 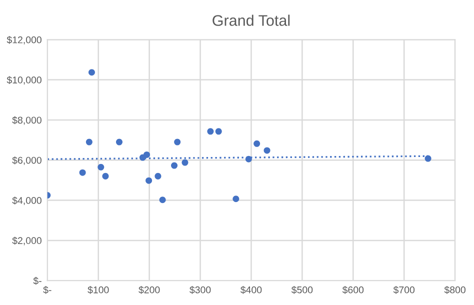 I want to click on y-tick-label: $6,000, so click(x=27, y=160).